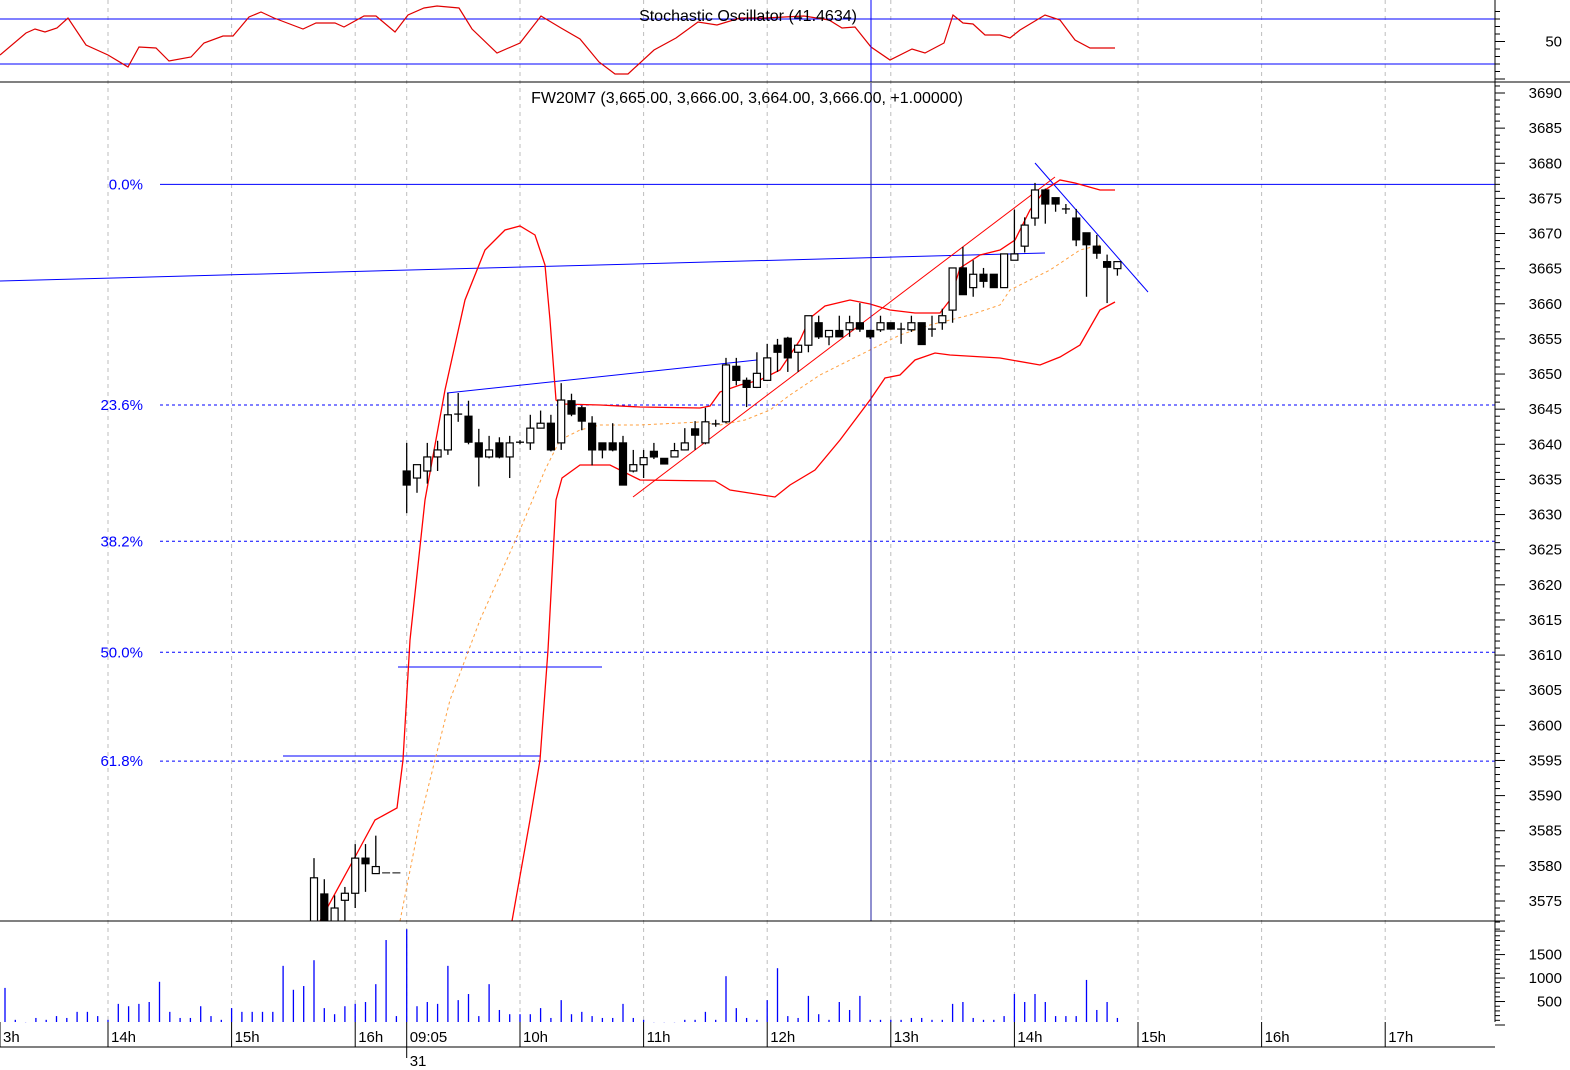  Describe the element at coordinates (1545, 978) in the screenshot. I see `volume-tick-label: 1000` at that location.